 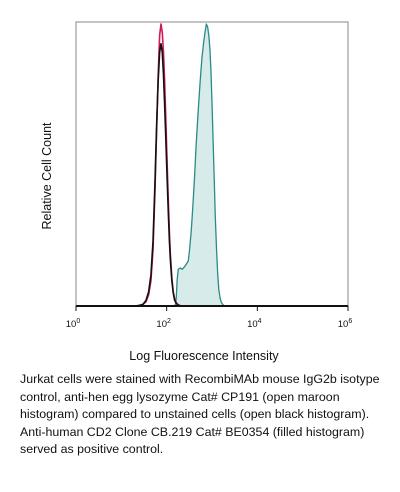 What do you see at coordinates (345, 324) in the screenshot?
I see `x-tick-label: 10⁶` at bounding box center [345, 324].